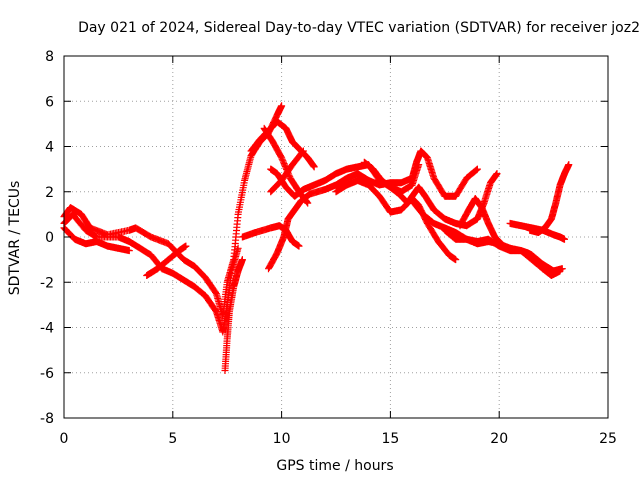  I want to click on x-tick-label: 0, so click(64, 439).